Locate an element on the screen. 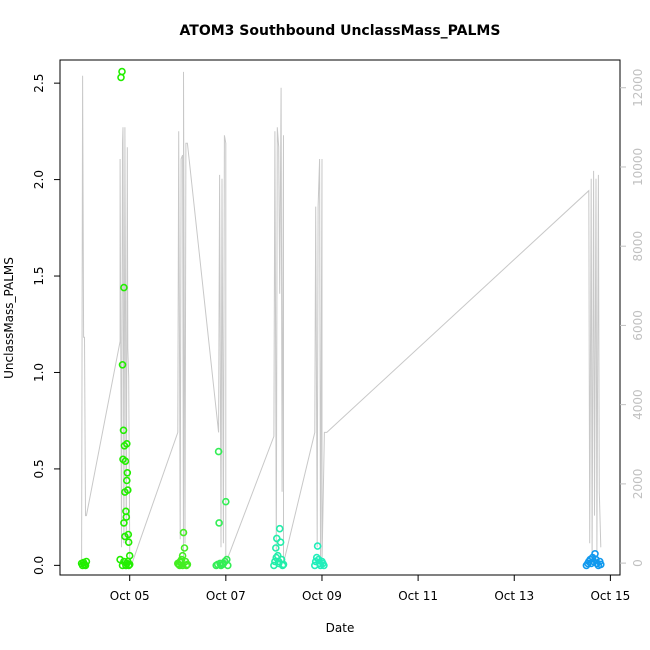 The width and height of the screenshot is (650, 650). y-axis-left: 0.0 0.5 1.0 1.5 2.0 2.5 is located at coordinates (46, 324).